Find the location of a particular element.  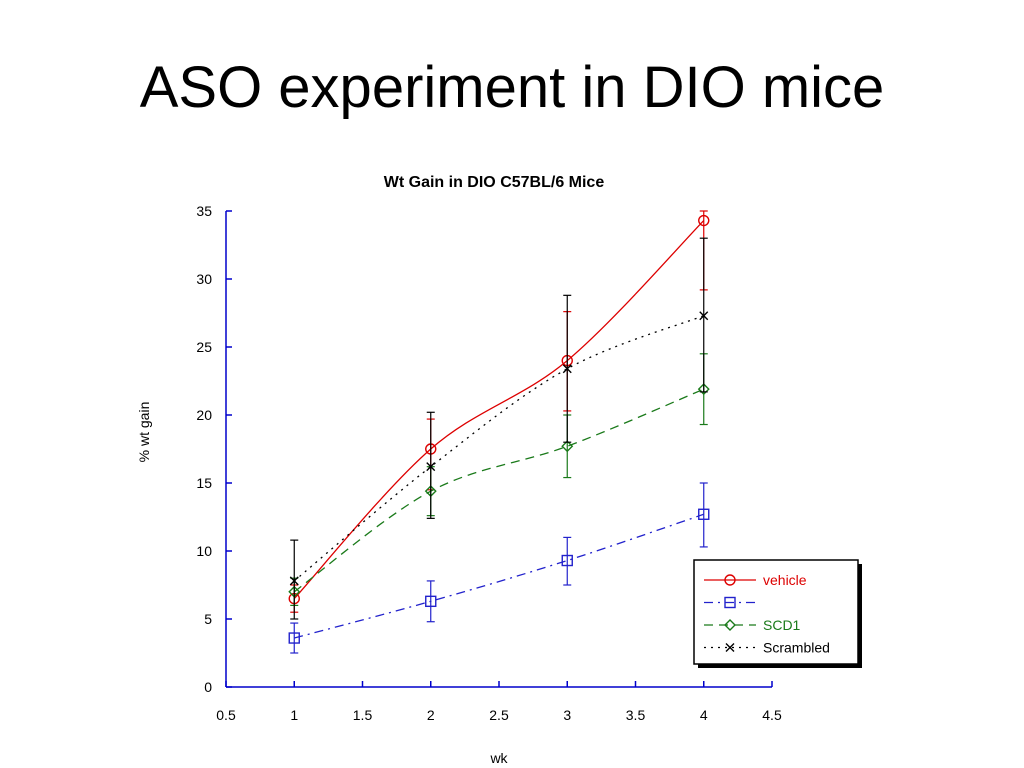

y-tick-label: 15 is located at coordinates (204, 483).